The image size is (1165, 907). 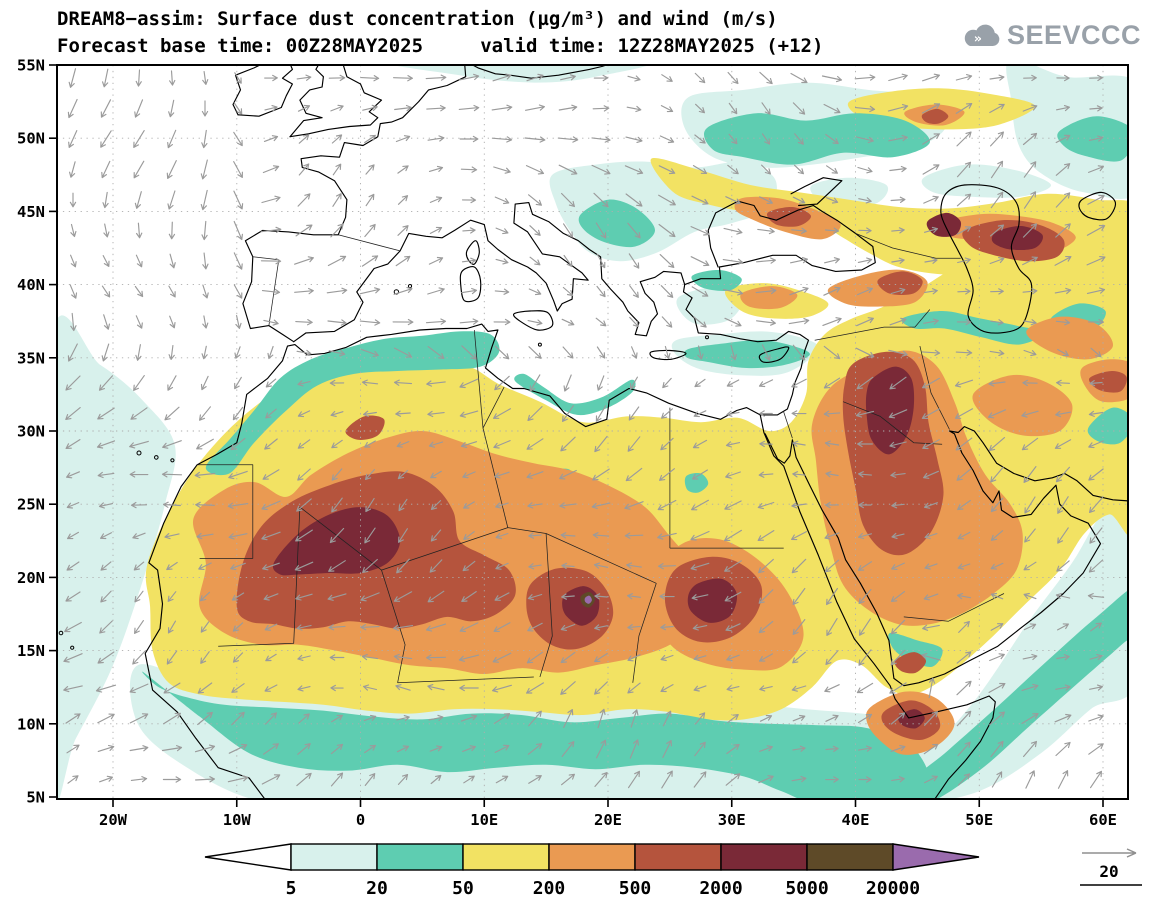 I want to click on longitude-axis: 20W 10W 0 10E 20E 30E 40E 50E 60E, so click(x=608, y=814).